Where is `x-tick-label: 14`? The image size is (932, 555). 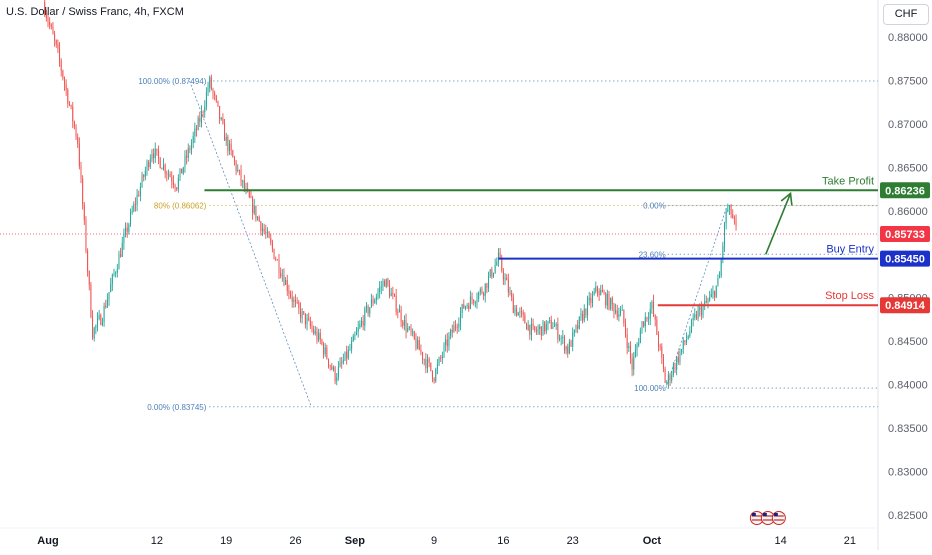 x-tick-label: 14 is located at coordinates (780, 541).